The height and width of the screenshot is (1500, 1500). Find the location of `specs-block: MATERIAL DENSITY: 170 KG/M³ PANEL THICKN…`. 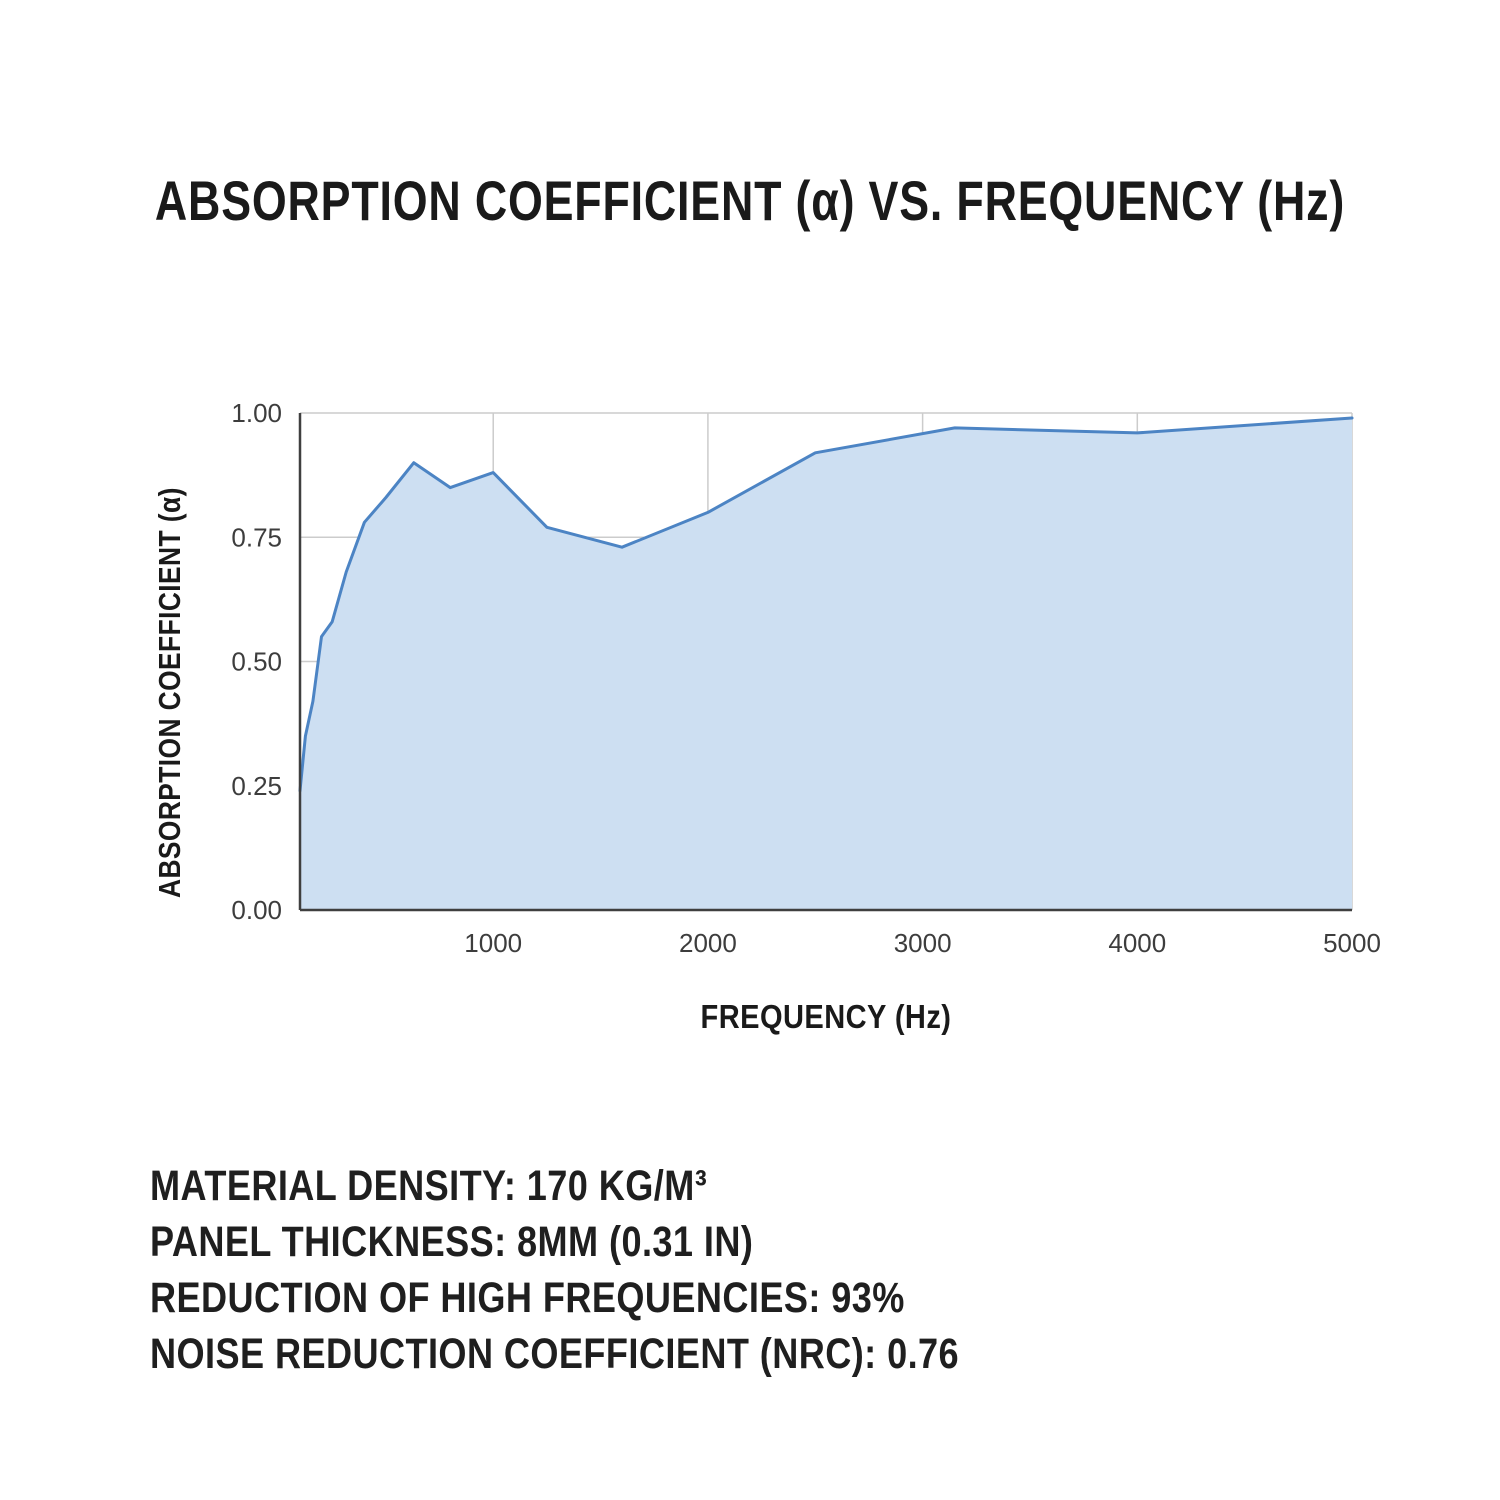

specs-block: MATERIAL DENSITY: 170 KG/M³ PANEL THICKN… is located at coordinates (631, 1270).